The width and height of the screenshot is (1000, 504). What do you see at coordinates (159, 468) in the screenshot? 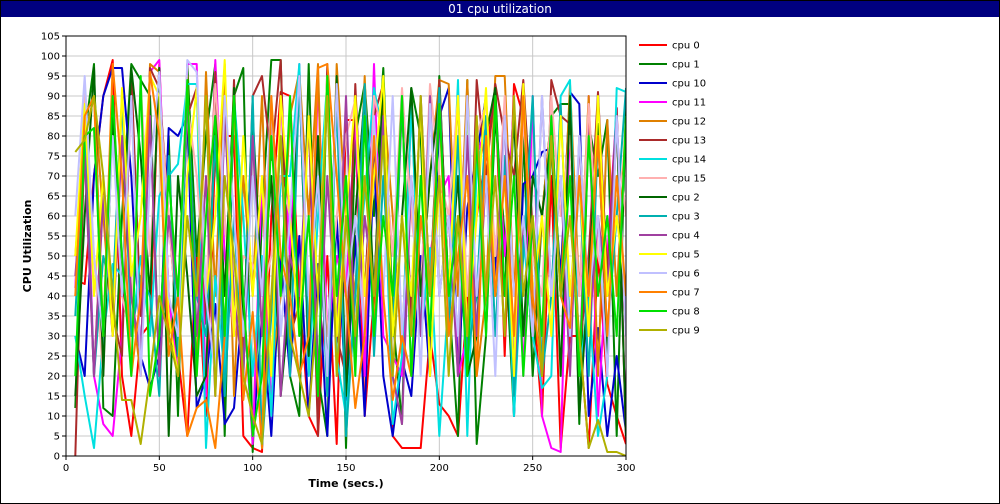
I see `x-tick-label: 50` at bounding box center [159, 468].